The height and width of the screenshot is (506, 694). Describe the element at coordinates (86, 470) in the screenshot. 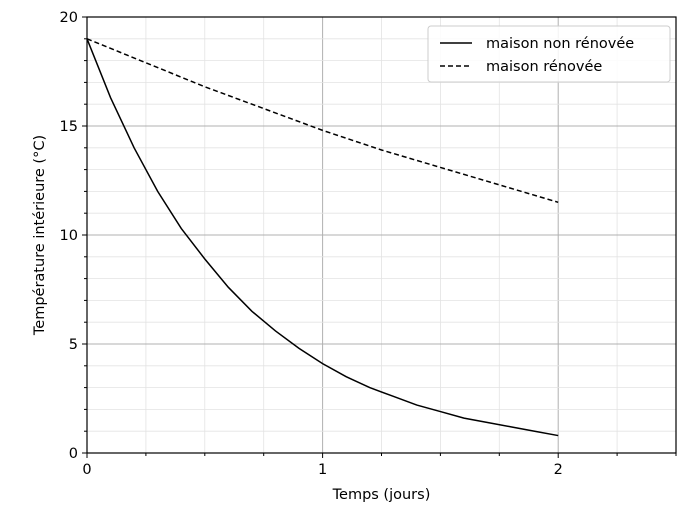

I see `x-tick-label: 0` at that location.